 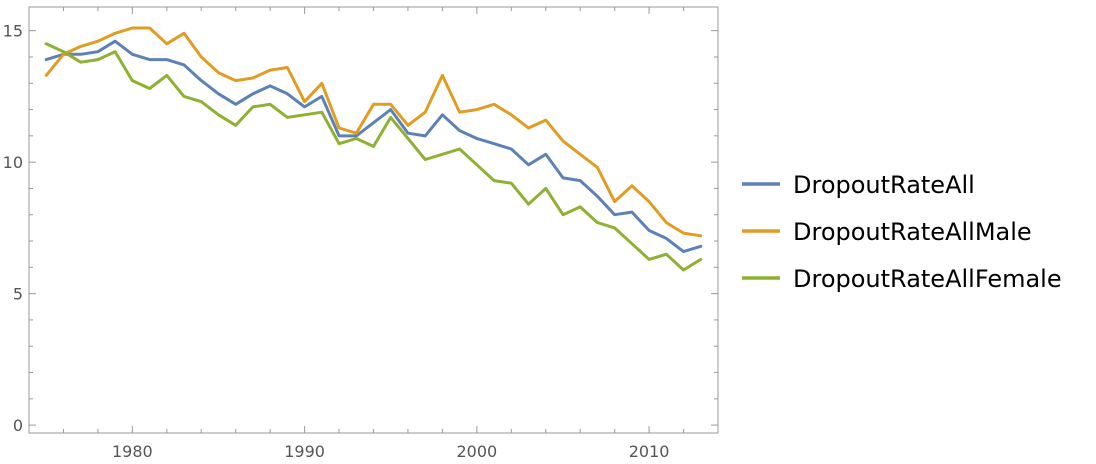 What do you see at coordinates (132, 451) in the screenshot?
I see `x-tick-label: 1980` at bounding box center [132, 451].